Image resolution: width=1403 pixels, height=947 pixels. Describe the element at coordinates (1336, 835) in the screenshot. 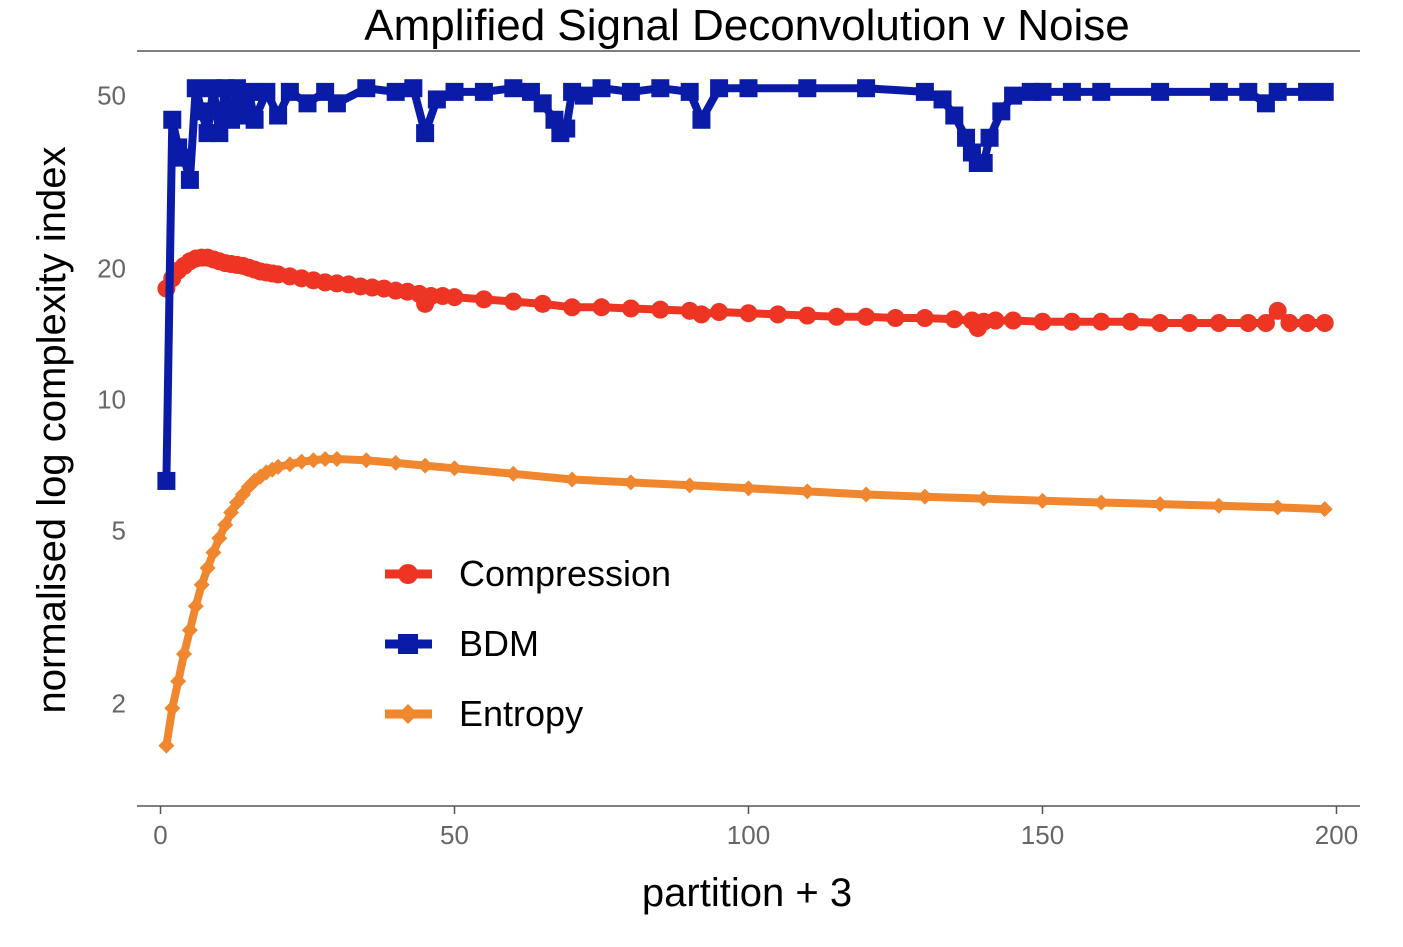

I see `x-tick-label: 200` at that location.